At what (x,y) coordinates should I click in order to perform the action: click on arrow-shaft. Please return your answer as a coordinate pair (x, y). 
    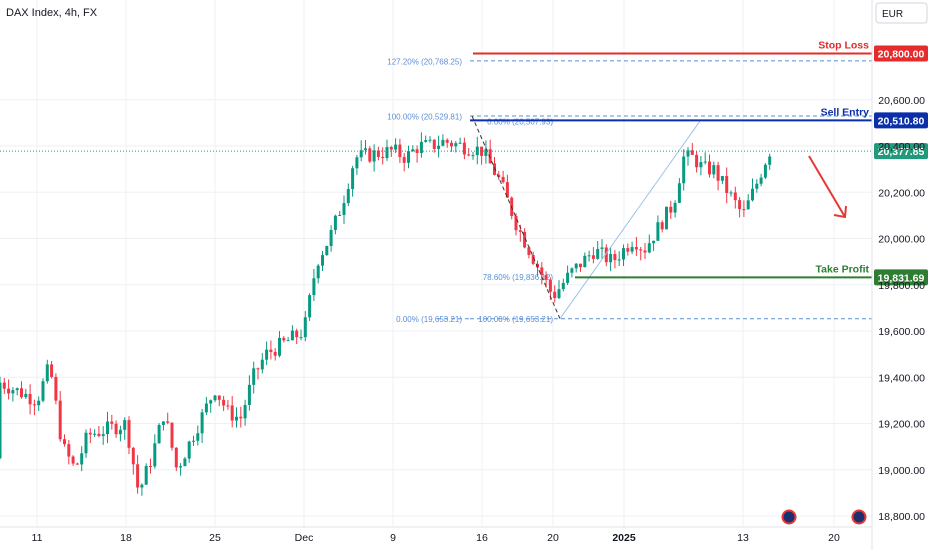
    Looking at the image, I should click on (827, 186).